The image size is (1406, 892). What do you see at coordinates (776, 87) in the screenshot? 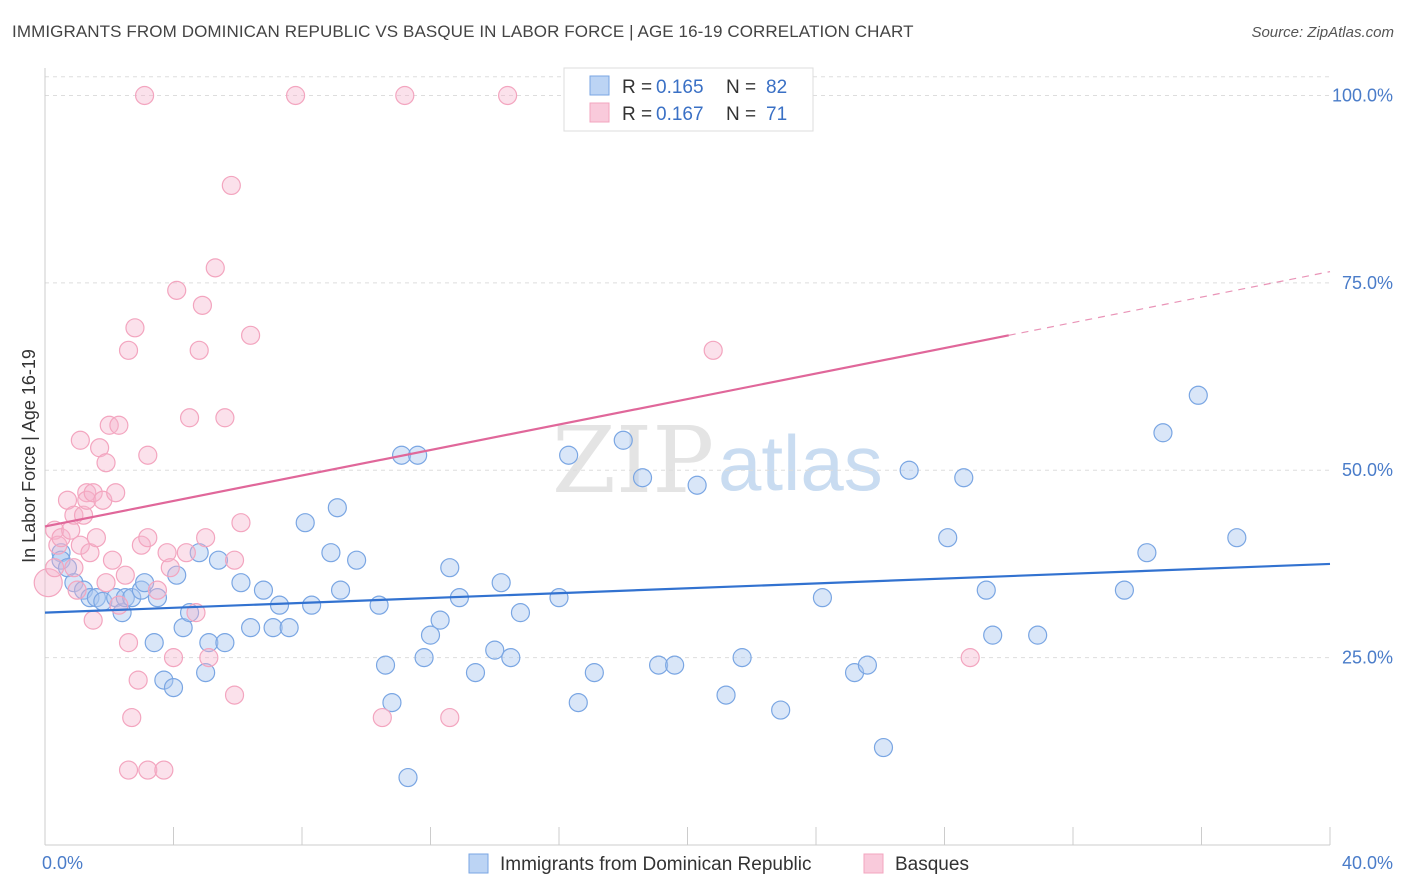
I see `legend-n-value-dominican: 82` at bounding box center [776, 87].